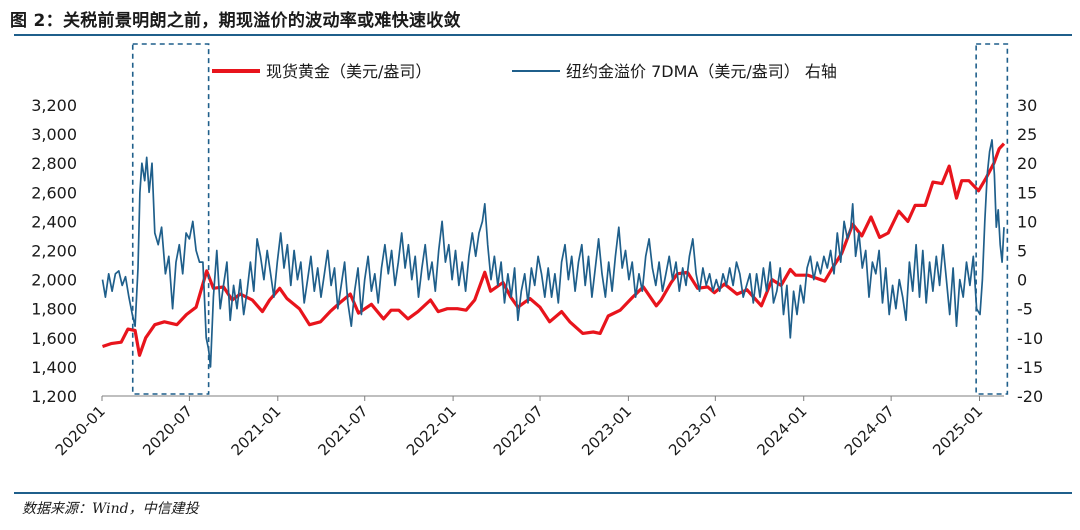 This screenshot has width=1080, height=530. I want to click on x-tick-label: 2022-07, so click(518, 430).